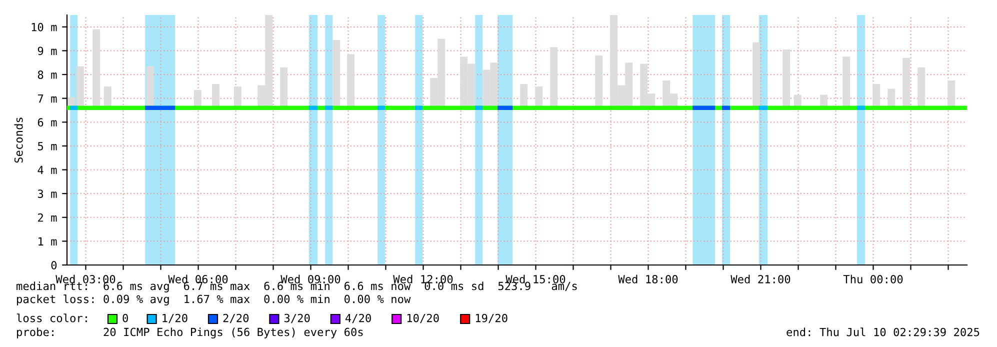 This screenshot has width=997, height=347. What do you see at coordinates (492, 319) in the screenshot?
I see `legend-label: 19/20` at bounding box center [492, 319].